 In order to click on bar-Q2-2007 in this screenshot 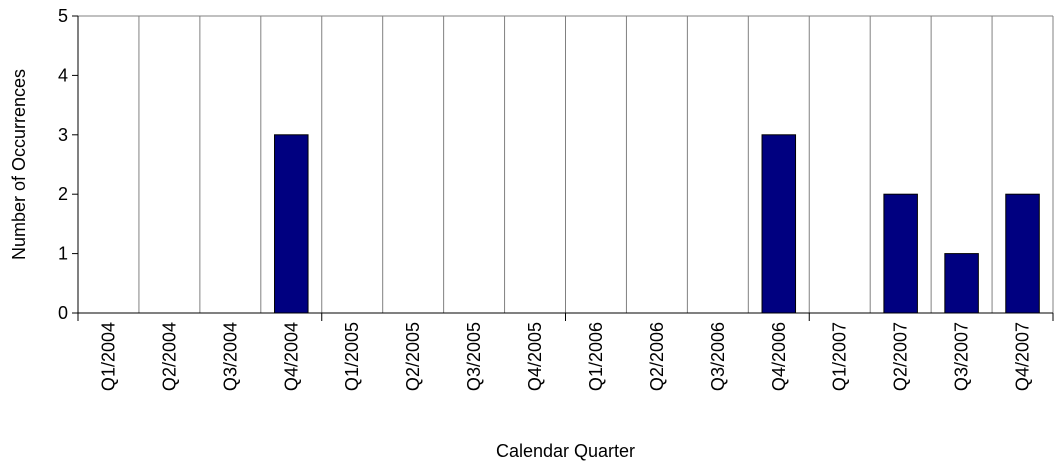, I will do `click(900, 253)`.